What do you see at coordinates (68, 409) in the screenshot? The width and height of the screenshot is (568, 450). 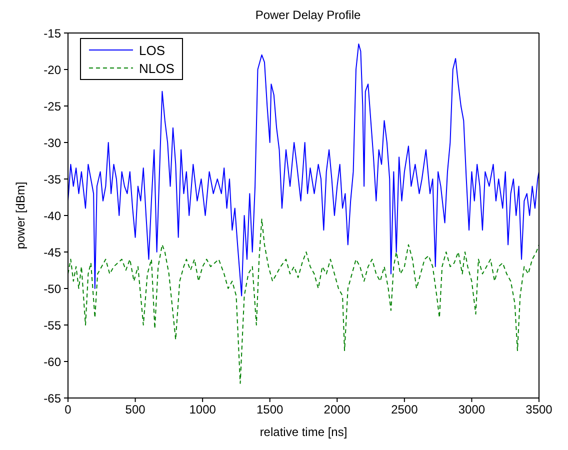 I see `x-tick-label: 0` at bounding box center [68, 409].